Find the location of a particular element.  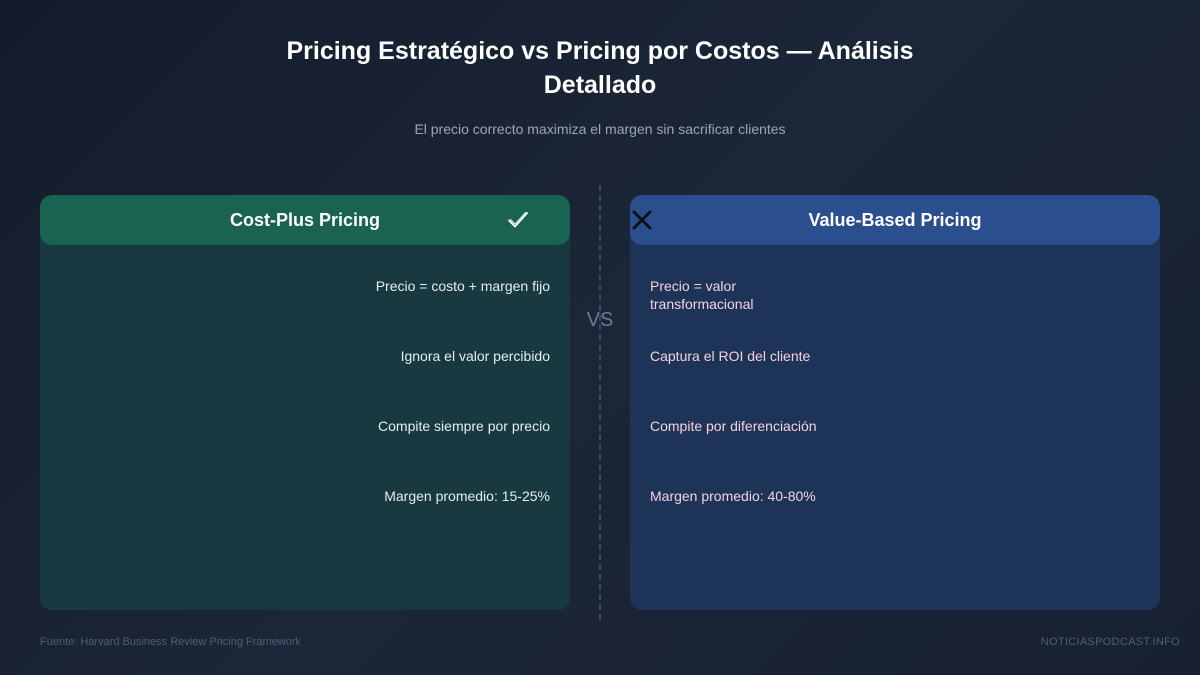

list-item: Margen promedio: 40-80% is located at coordinates (733, 496).